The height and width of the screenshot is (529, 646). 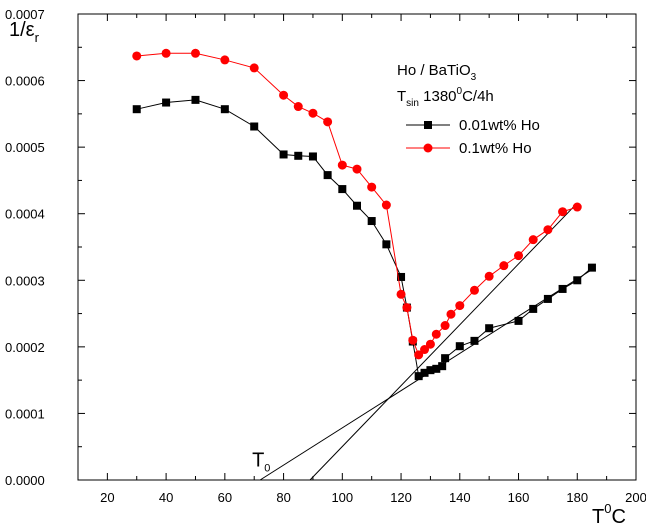 I want to click on legend-title: Ho / BaTiO3, so click(x=437, y=72).